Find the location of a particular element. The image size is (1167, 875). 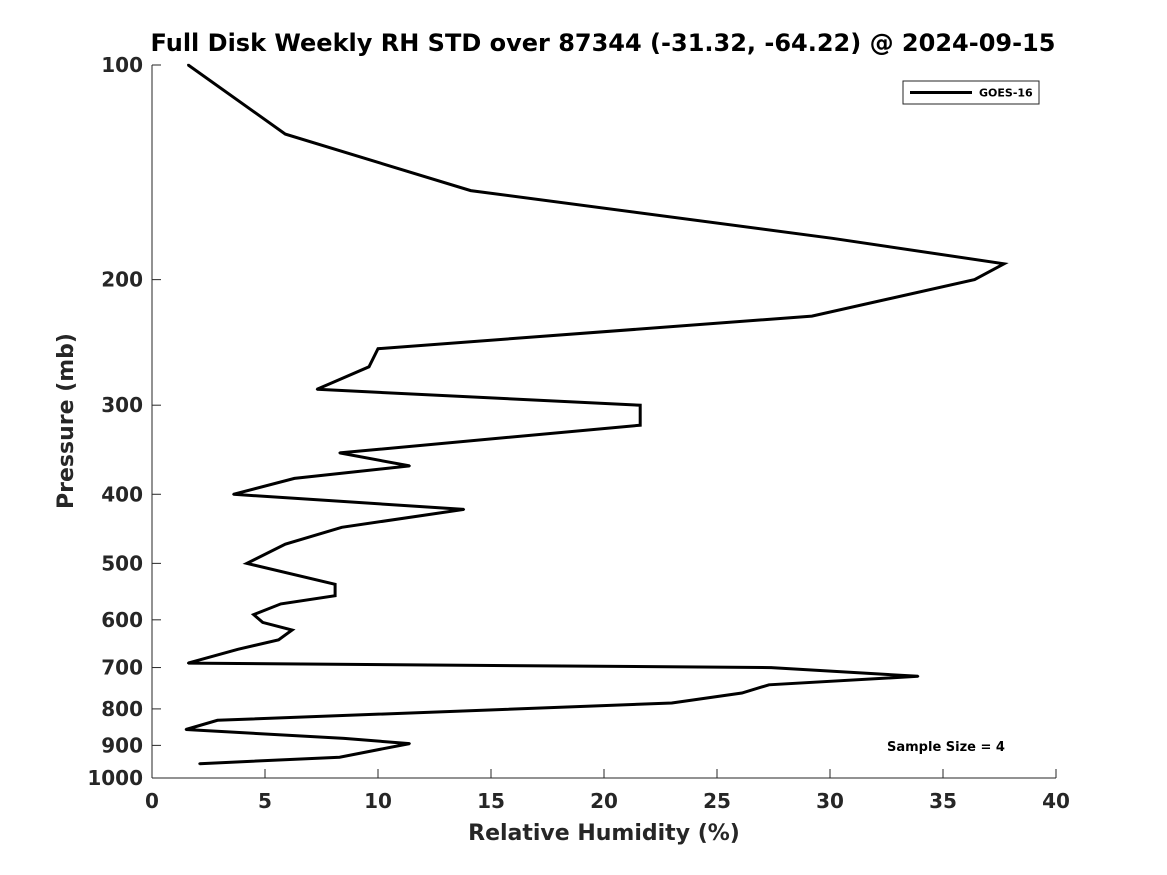

y-tick-label: 500 is located at coordinates (122, 563).